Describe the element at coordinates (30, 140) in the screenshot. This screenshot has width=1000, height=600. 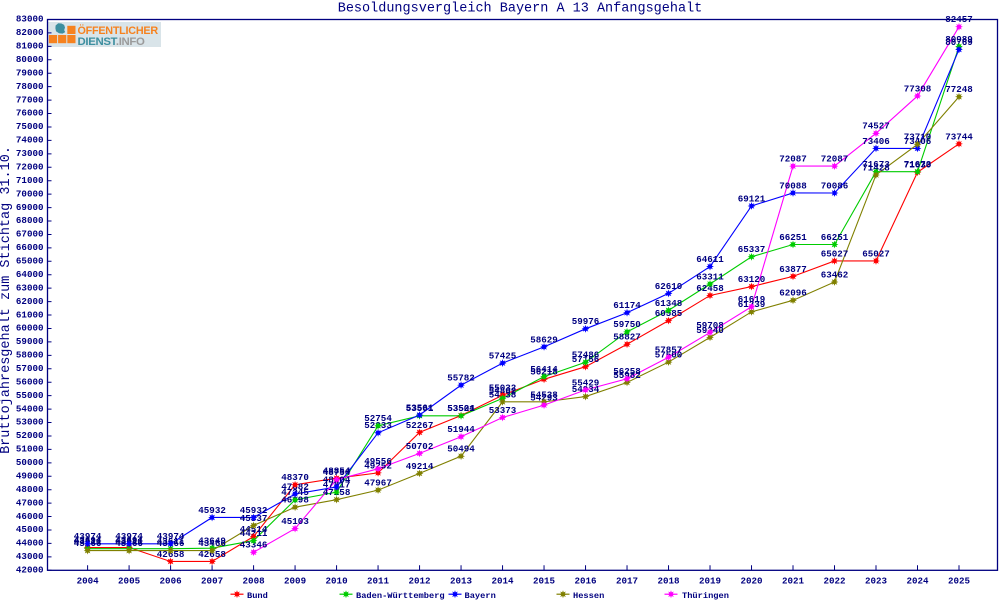
I see `svg-text: 74000` at that location.